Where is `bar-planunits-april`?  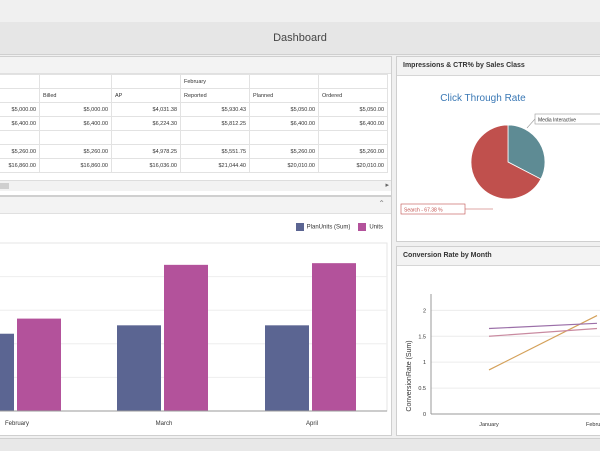 bar-planunits-april is located at coordinates (287, 368).